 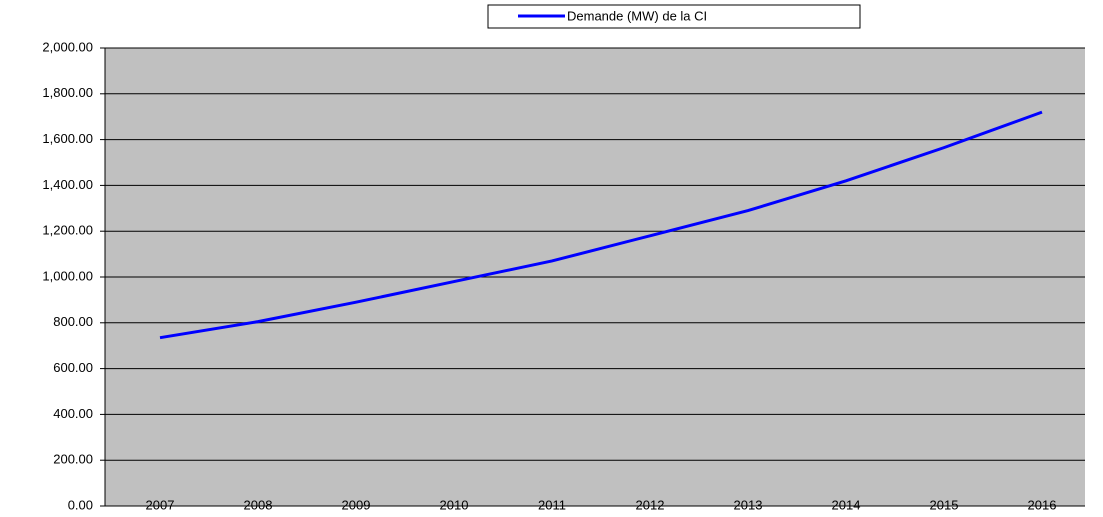 What do you see at coordinates (67, 138) in the screenshot?
I see `y-tick-label: 1,600.00` at bounding box center [67, 138].